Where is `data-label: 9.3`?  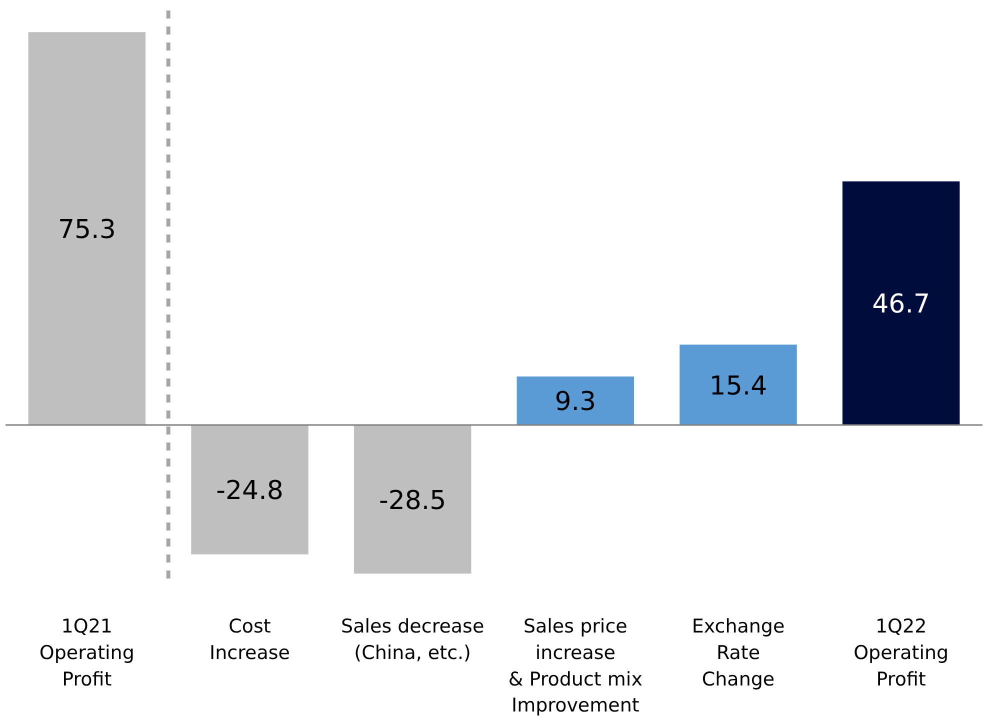
data-label: 9.3 is located at coordinates (575, 402).